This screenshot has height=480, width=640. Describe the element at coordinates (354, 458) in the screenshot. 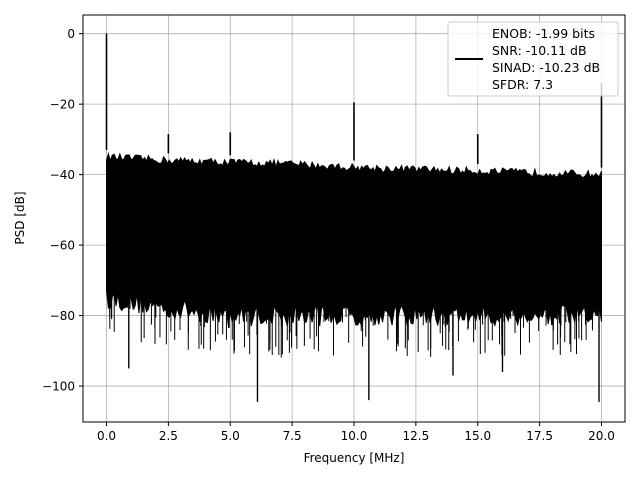

I see `x-axis-label: Frequency [MHz]` at that location.